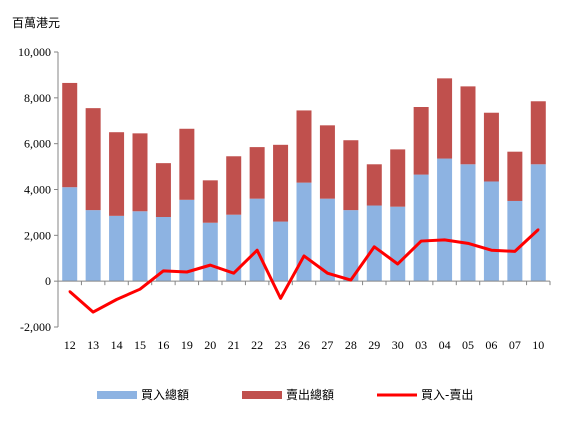 The width and height of the screenshot is (565, 424). I want to click on x-tick-label: 19, so click(187, 345).